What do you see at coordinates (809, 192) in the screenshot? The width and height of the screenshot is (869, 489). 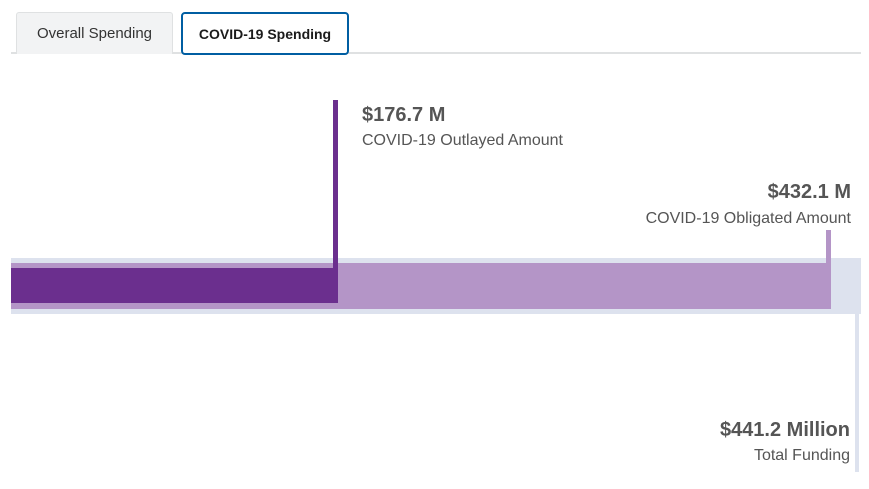 I see `obligated-amount-value: $432.1 M` at bounding box center [809, 192].